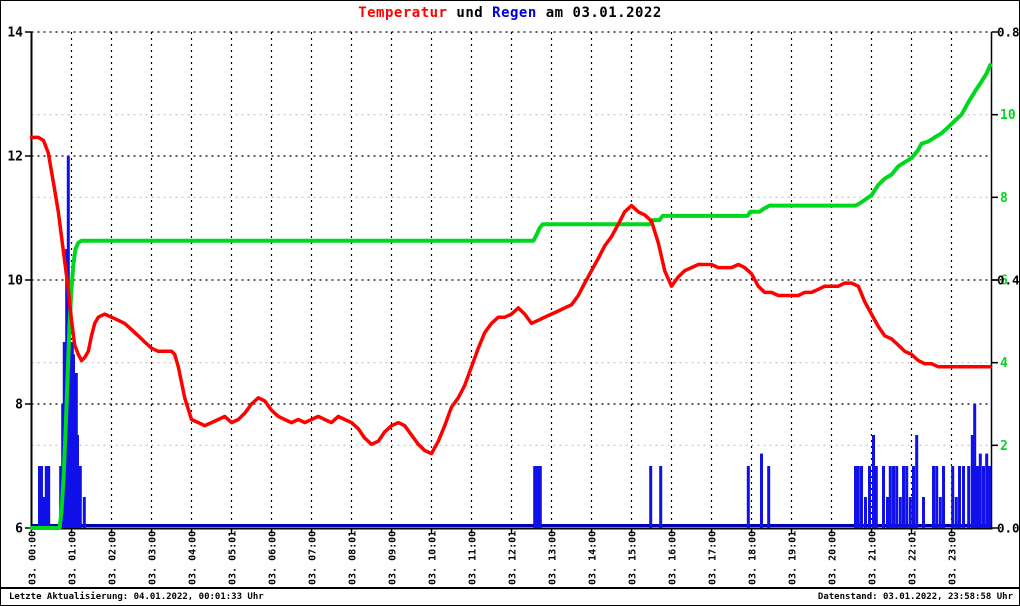 This screenshot has height=606, width=1020. I want to click on x-tick-label: 03. 04:00, so click(193, 558).